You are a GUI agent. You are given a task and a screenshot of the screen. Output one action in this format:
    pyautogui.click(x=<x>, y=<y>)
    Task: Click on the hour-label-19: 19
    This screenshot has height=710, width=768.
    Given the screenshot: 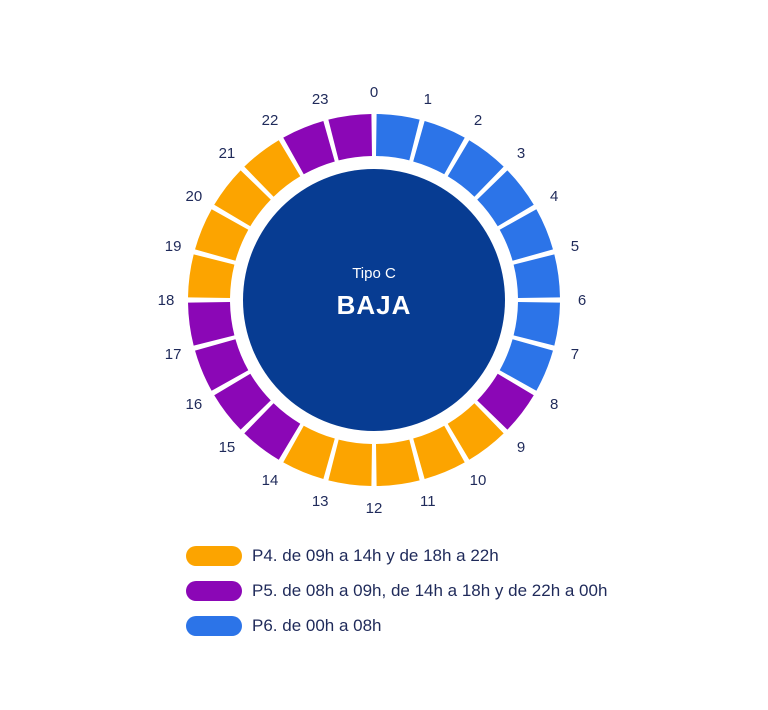 What is the action you would take?
    pyautogui.click(x=173, y=246)
    